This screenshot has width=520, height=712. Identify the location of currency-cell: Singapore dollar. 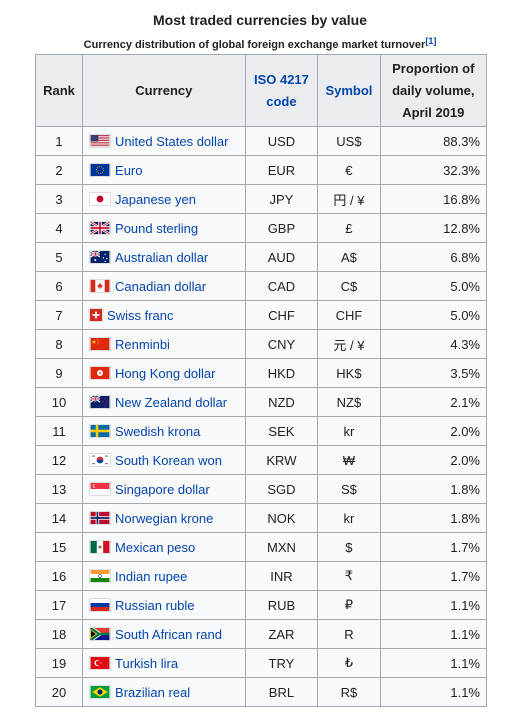
(164, 489).